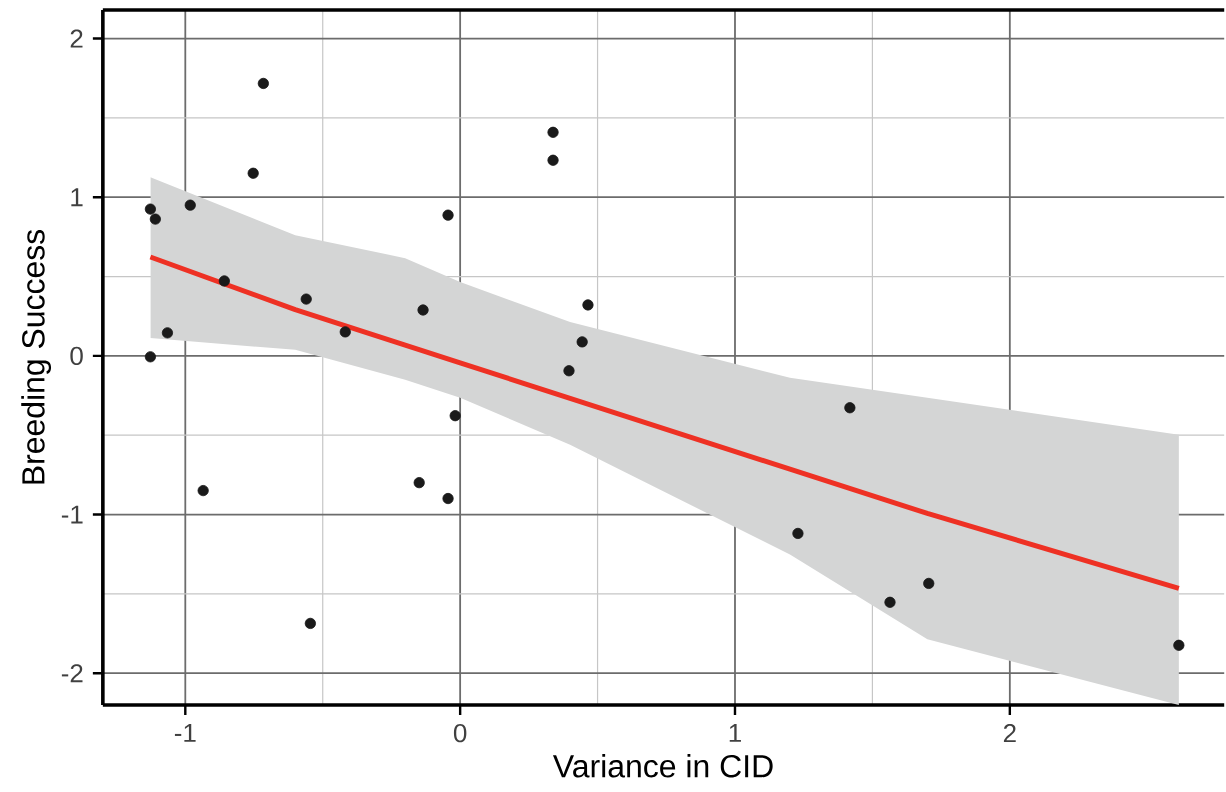  What do you see at coordinates (185, 733) in the screenshot?
I see `x-tick-label: -1` at bounding box center [185, 733].